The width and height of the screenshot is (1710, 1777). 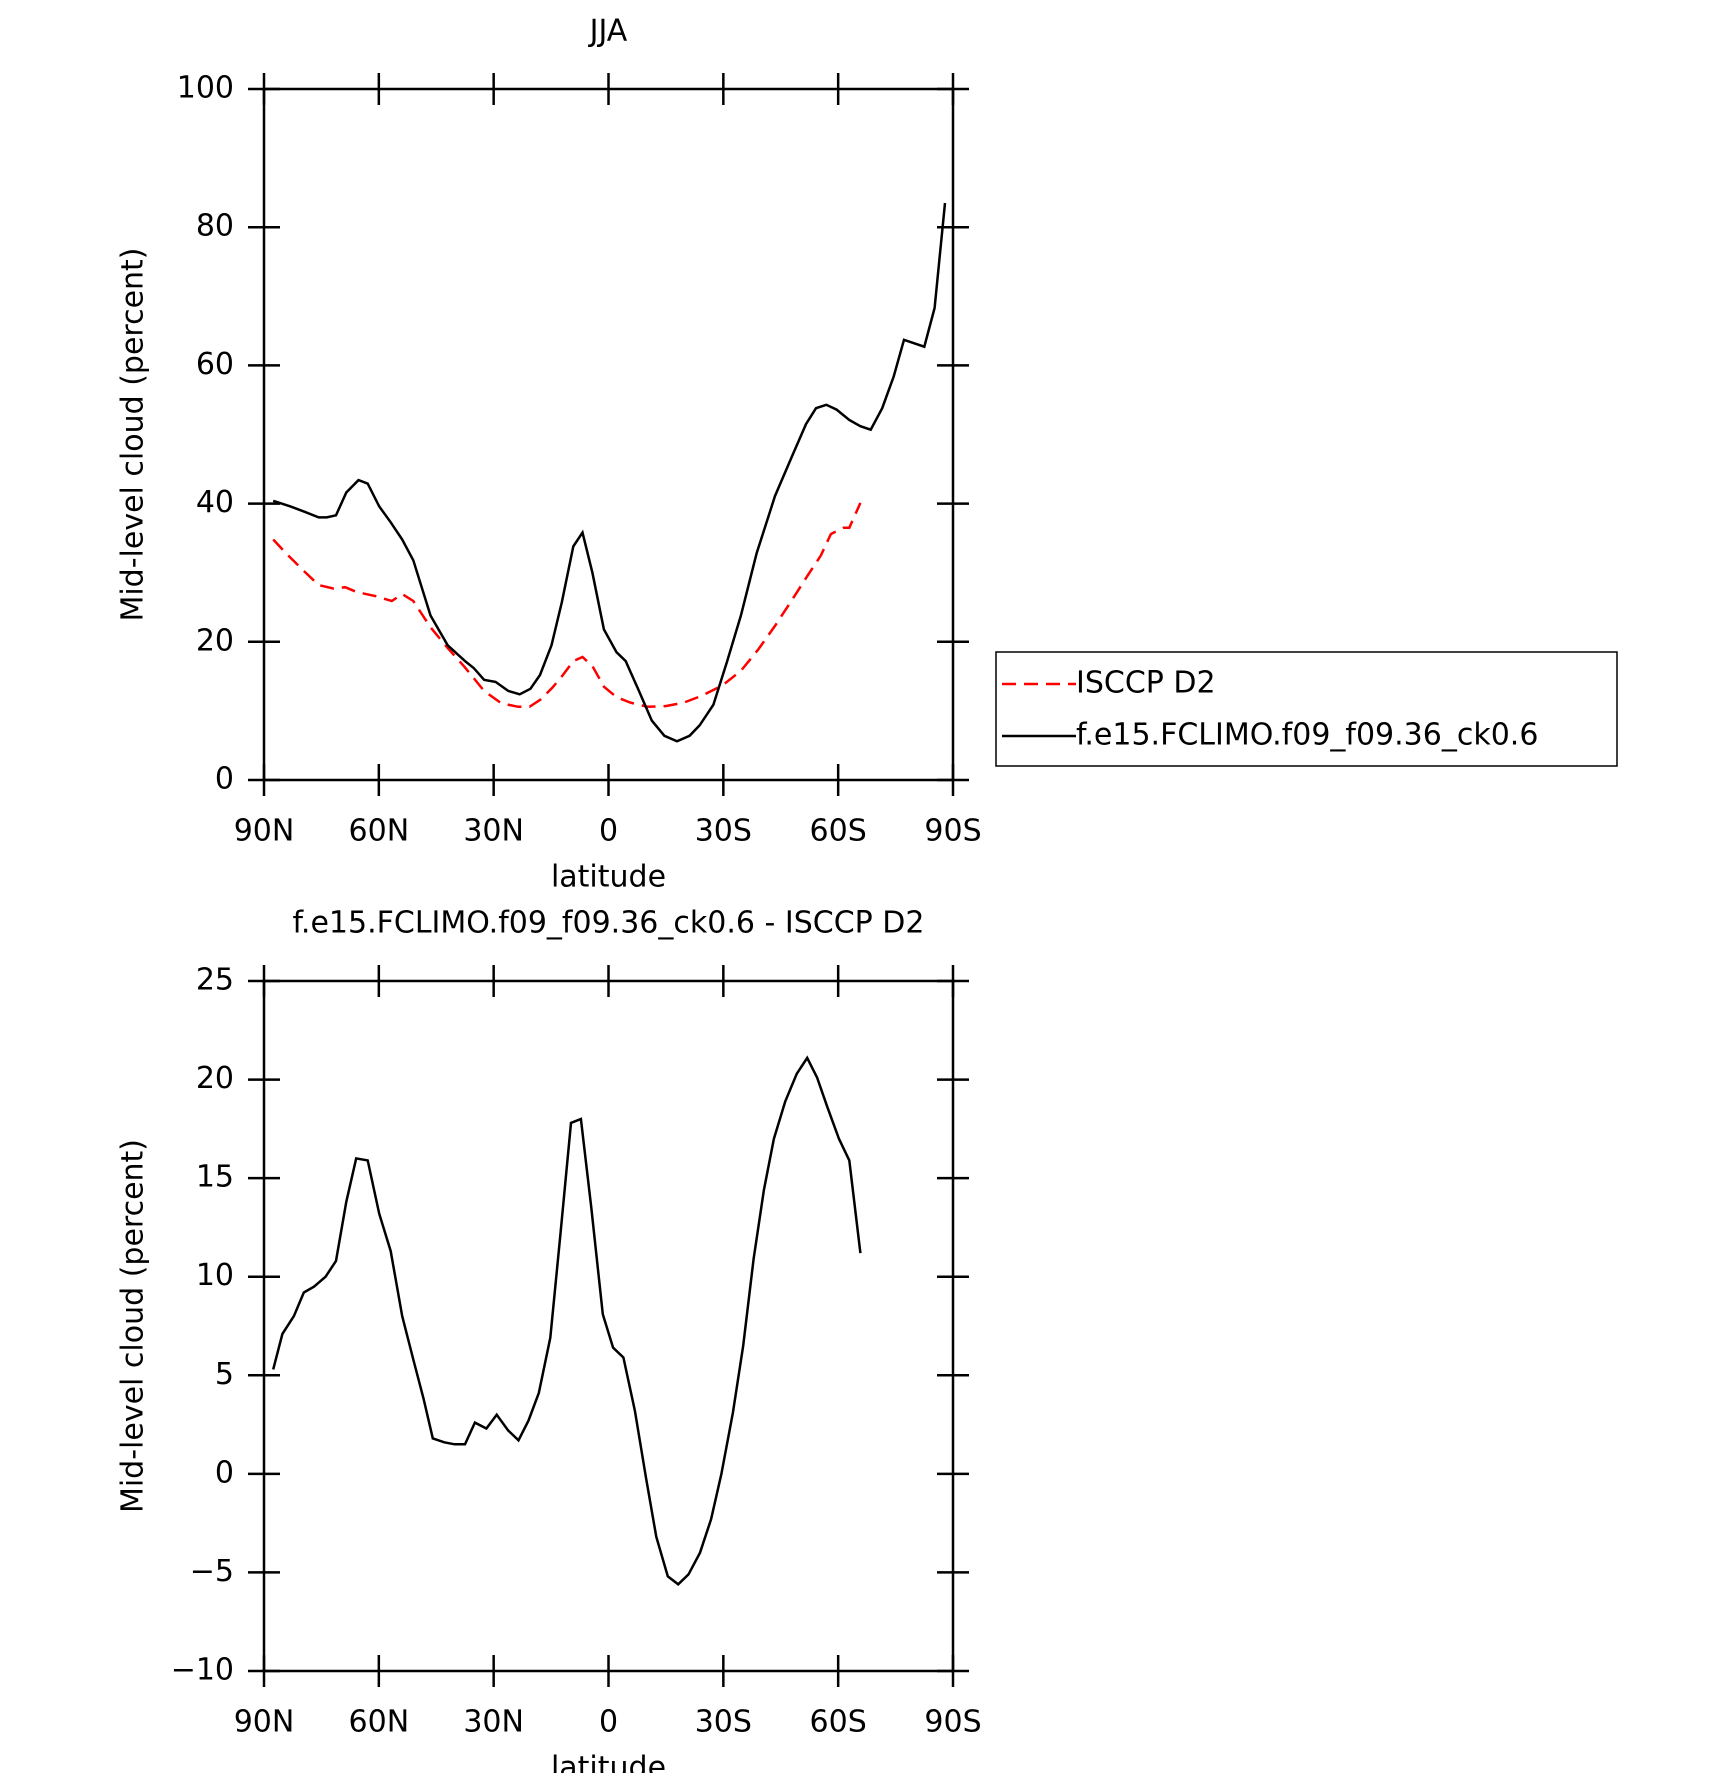 I want to click on y-tick-label: 5, so click(x=224, y=1374).